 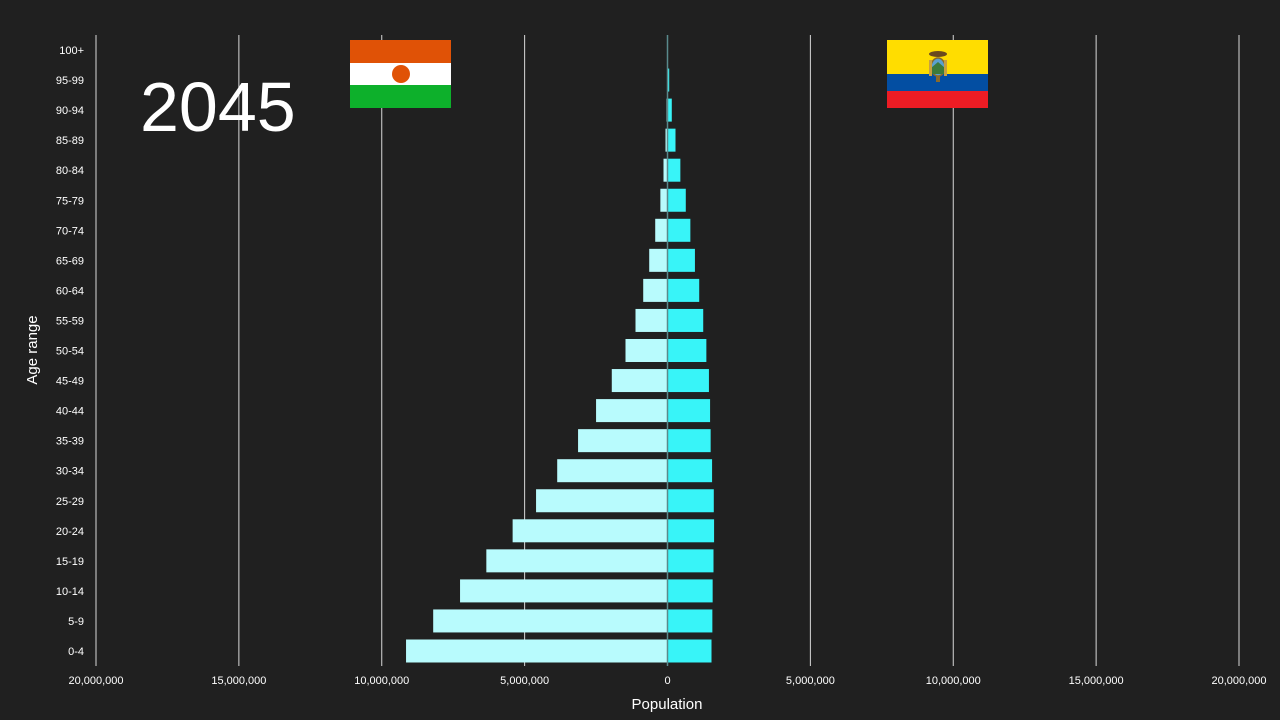 I want to click on y-tick-label: 10-14, so click(x=70, y=592).